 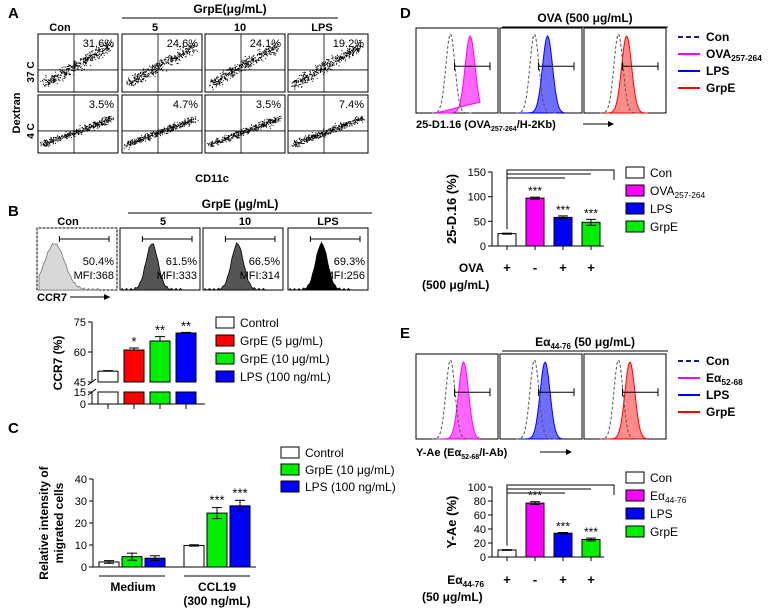 I want to click on legend-label: Eα44-76, so click(x=668, y=497).